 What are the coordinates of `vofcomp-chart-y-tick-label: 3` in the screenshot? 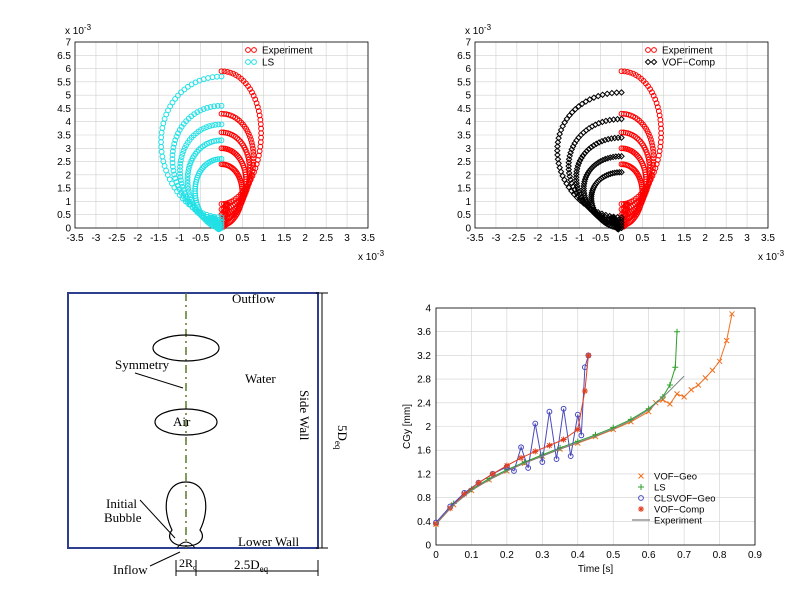 It's located at (468, 149).